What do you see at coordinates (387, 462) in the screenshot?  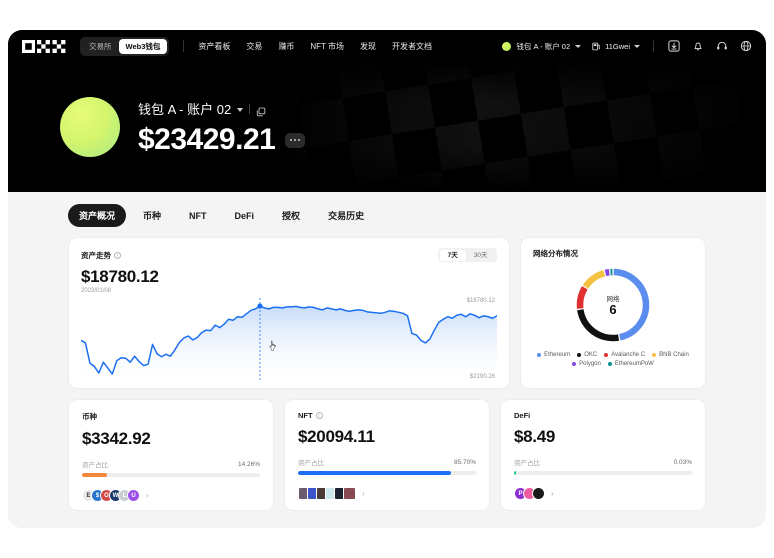 I see `stat-ratio-row: 资产占比 85.70%` at bounding box center [387, 462].